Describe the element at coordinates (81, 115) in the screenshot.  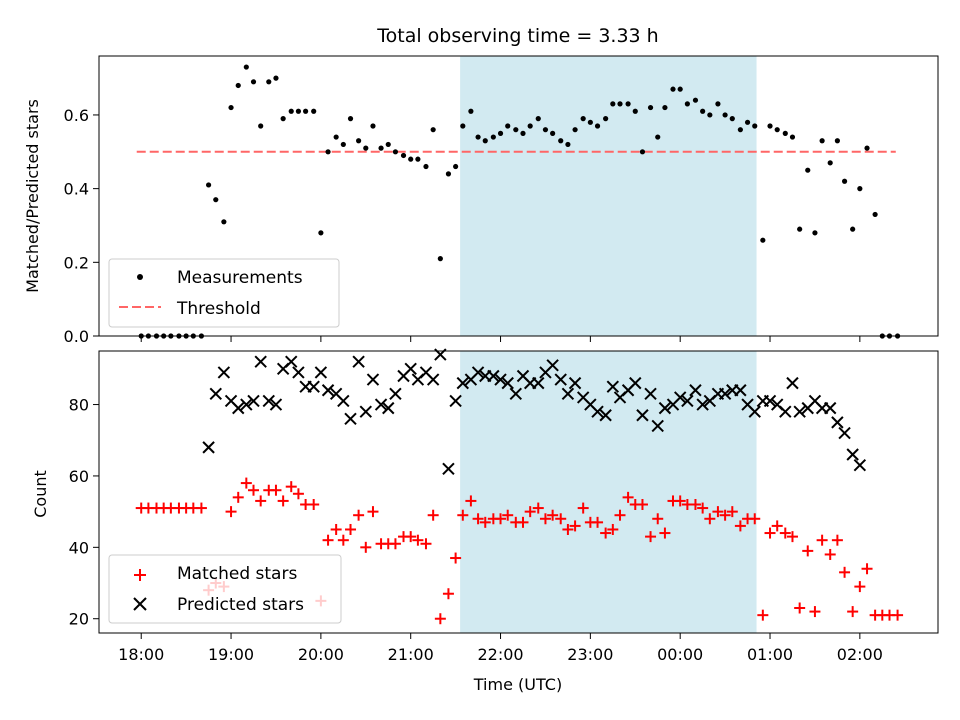
I see `y-tick: 0.6` at that location.